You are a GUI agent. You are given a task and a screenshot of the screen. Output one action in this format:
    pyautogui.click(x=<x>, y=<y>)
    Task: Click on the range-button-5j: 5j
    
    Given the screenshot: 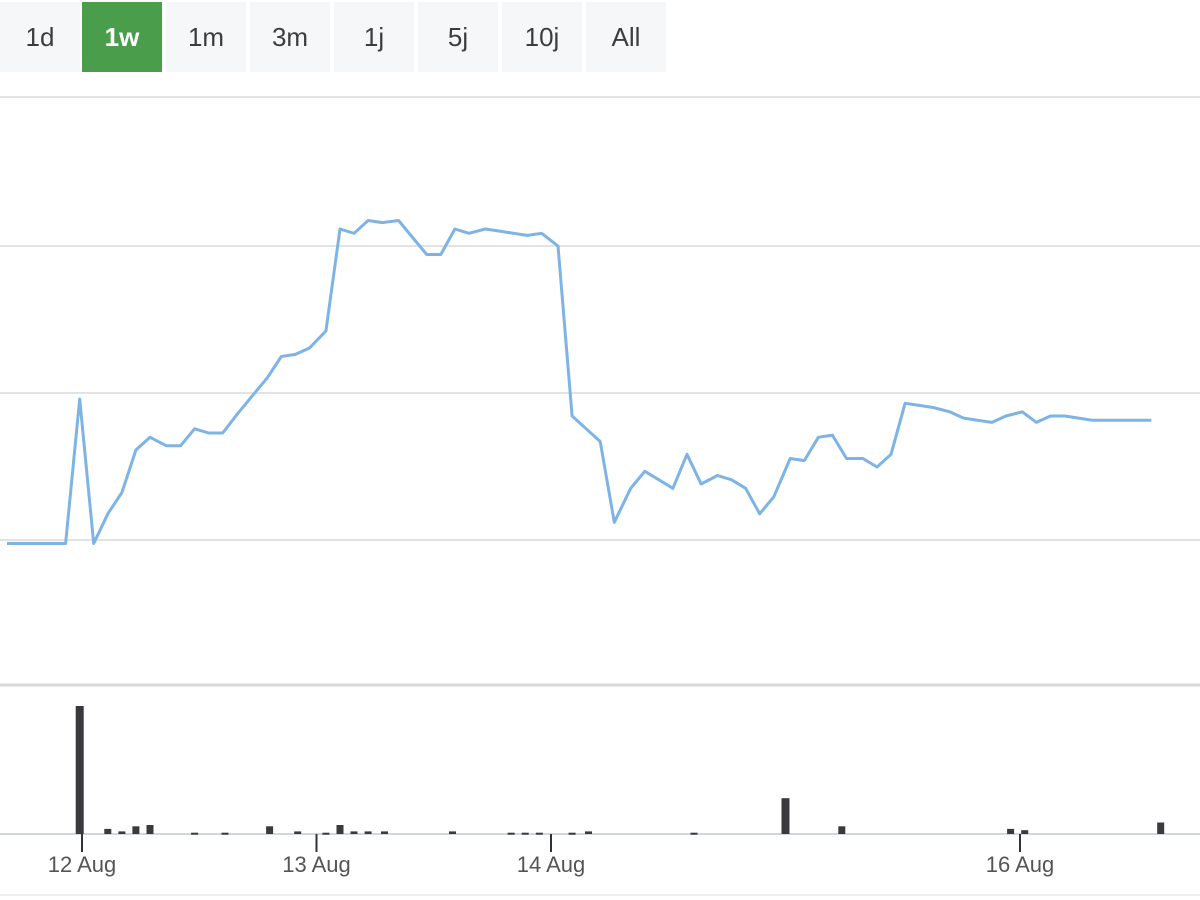 What is the action you would take?
    pyautogui.click(x=458, y=37)
    